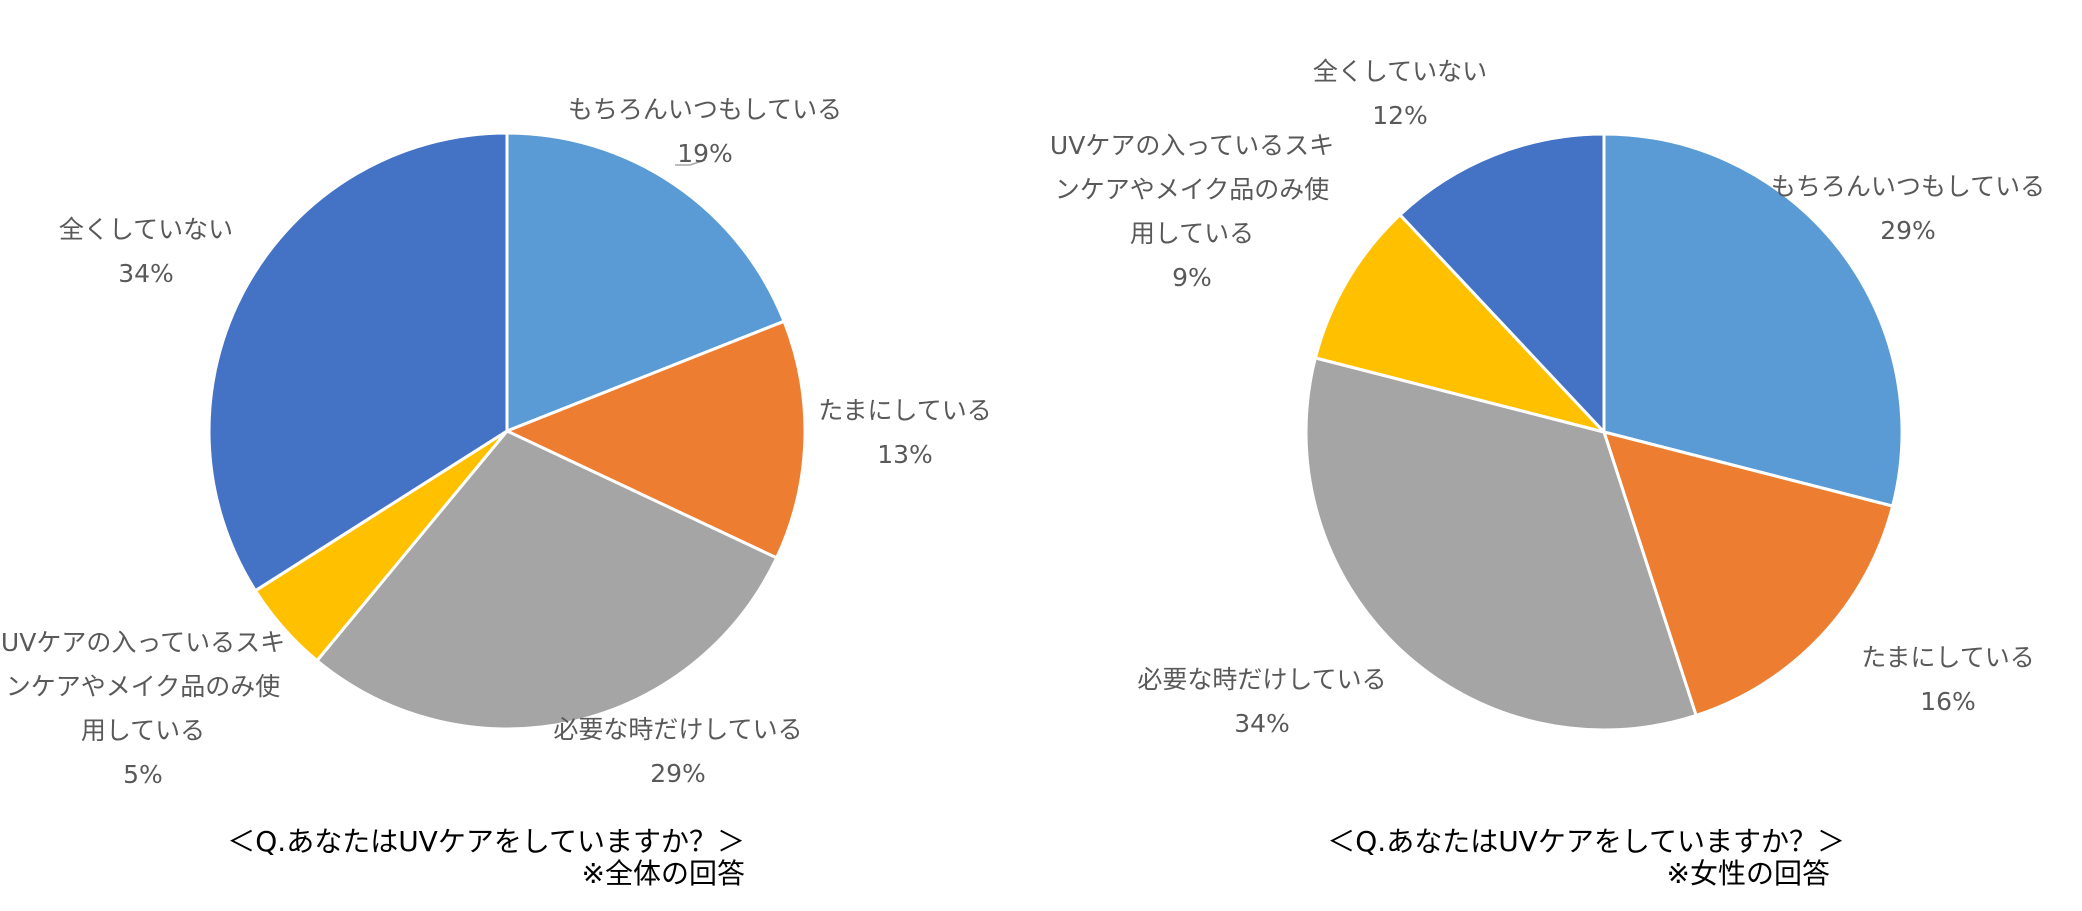 This screenshot has height=911, width=2082. Describe the element at coordinates (663, 873) in the screenshot. I see `chart-note: ※全体の回答` at that location.